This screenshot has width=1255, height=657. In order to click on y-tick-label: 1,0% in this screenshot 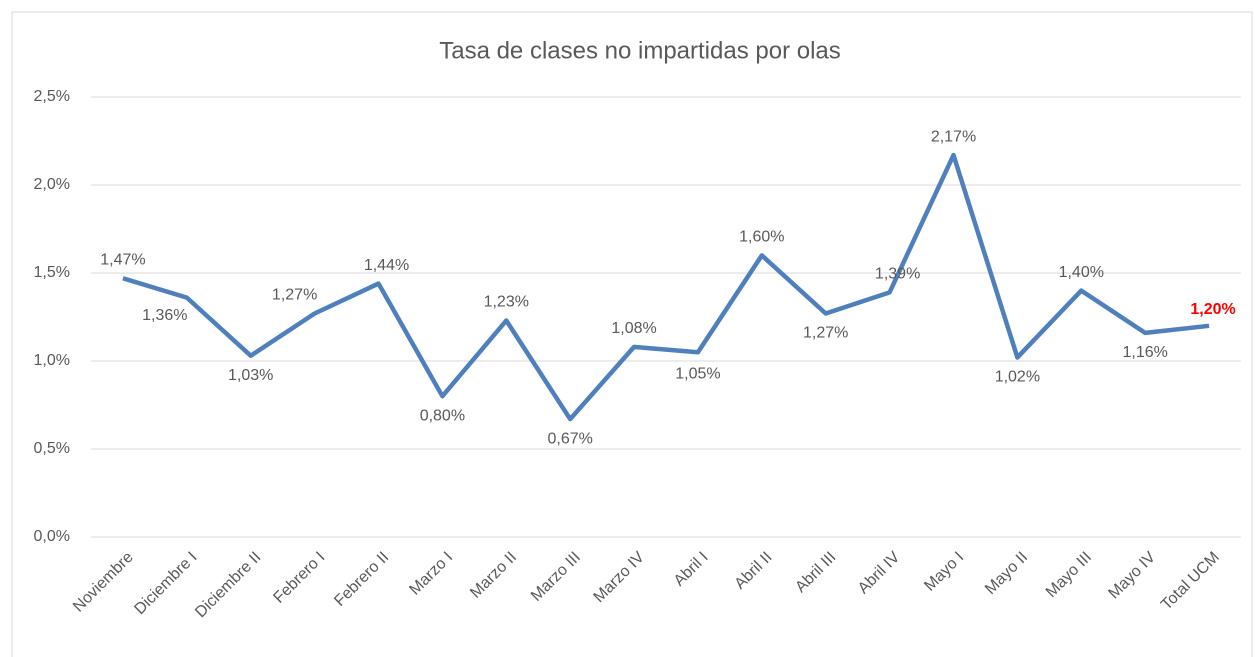, I will do `click(52, 360)`.